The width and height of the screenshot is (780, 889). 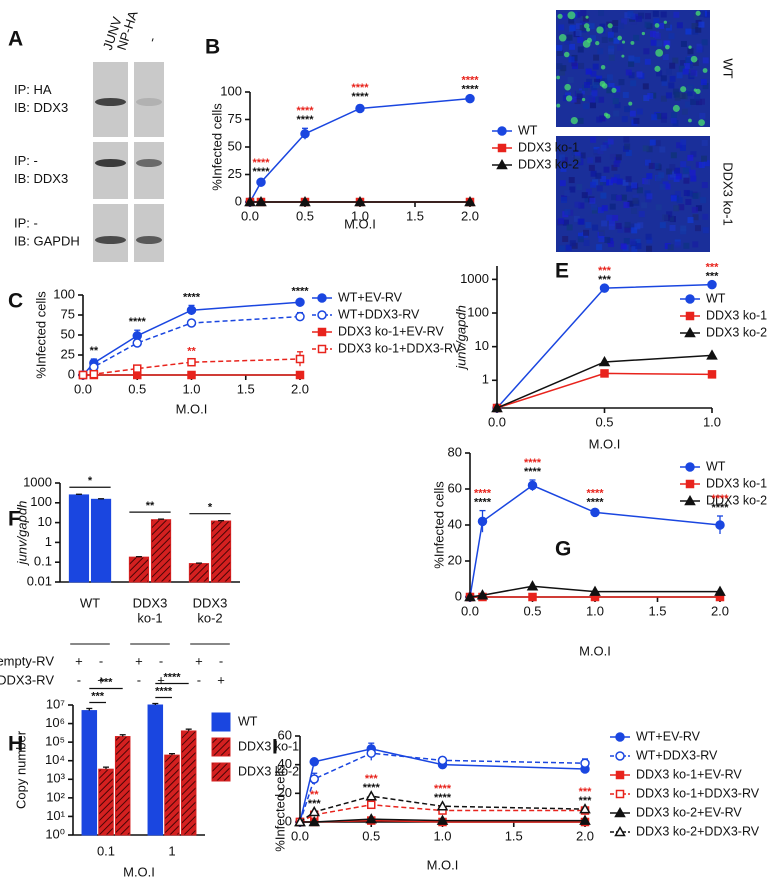 What do you see at coordinates (192, 408) in the screenshot?
I see `x-axis-label: M.O.I` at bounding box center [192, 408].